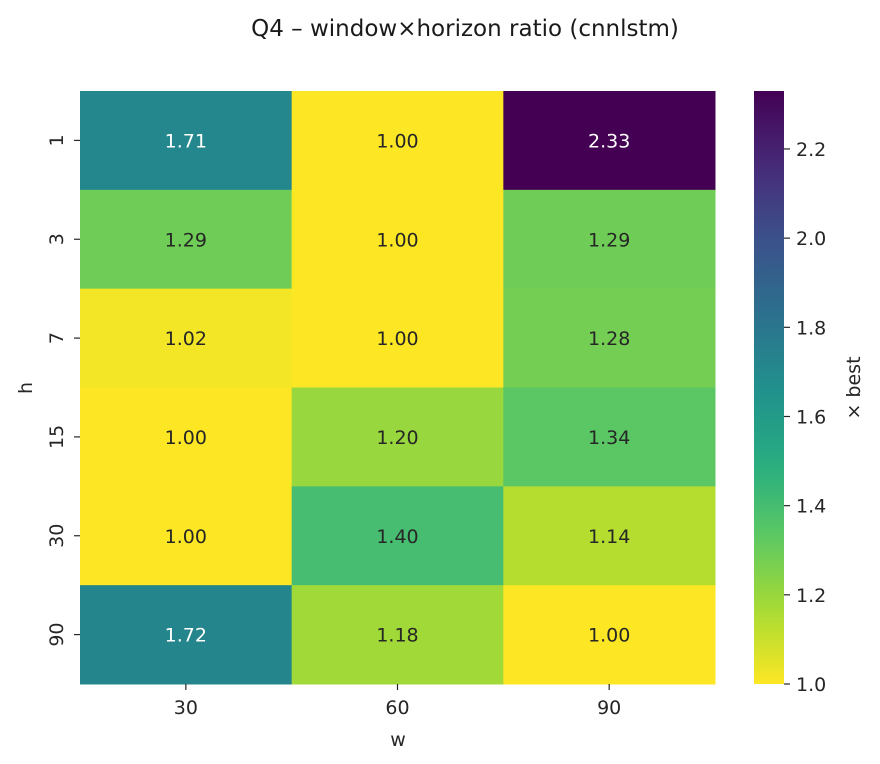 This screenshot has height=764, width=880. Describe the element at coordinates (769, 387) in the screenshot. I see `colorbar-ramp` at that location.